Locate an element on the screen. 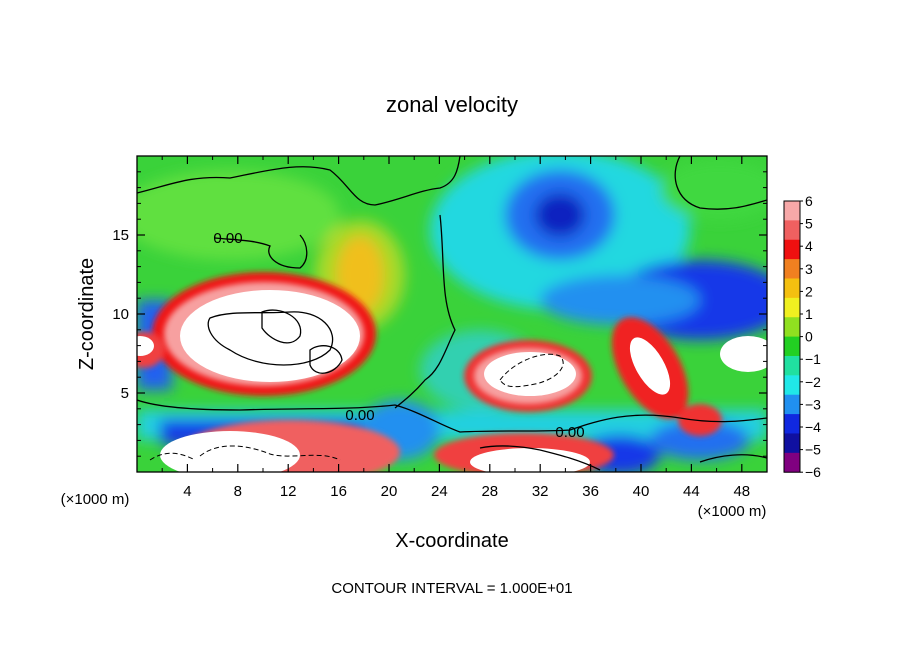 The height and width of the screenshot is (654, 904). x-tick-label: 44 is located at coordinates (691, 491).